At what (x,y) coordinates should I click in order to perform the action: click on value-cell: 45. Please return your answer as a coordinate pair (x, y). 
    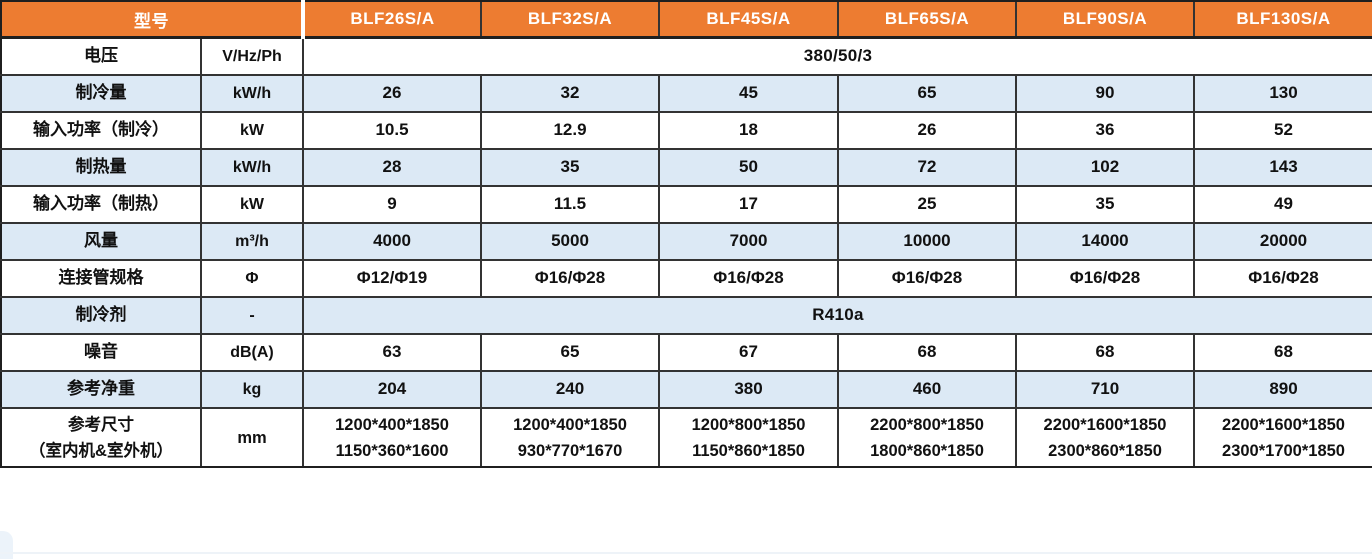
    Looking at the image, I should click on (748, 93).